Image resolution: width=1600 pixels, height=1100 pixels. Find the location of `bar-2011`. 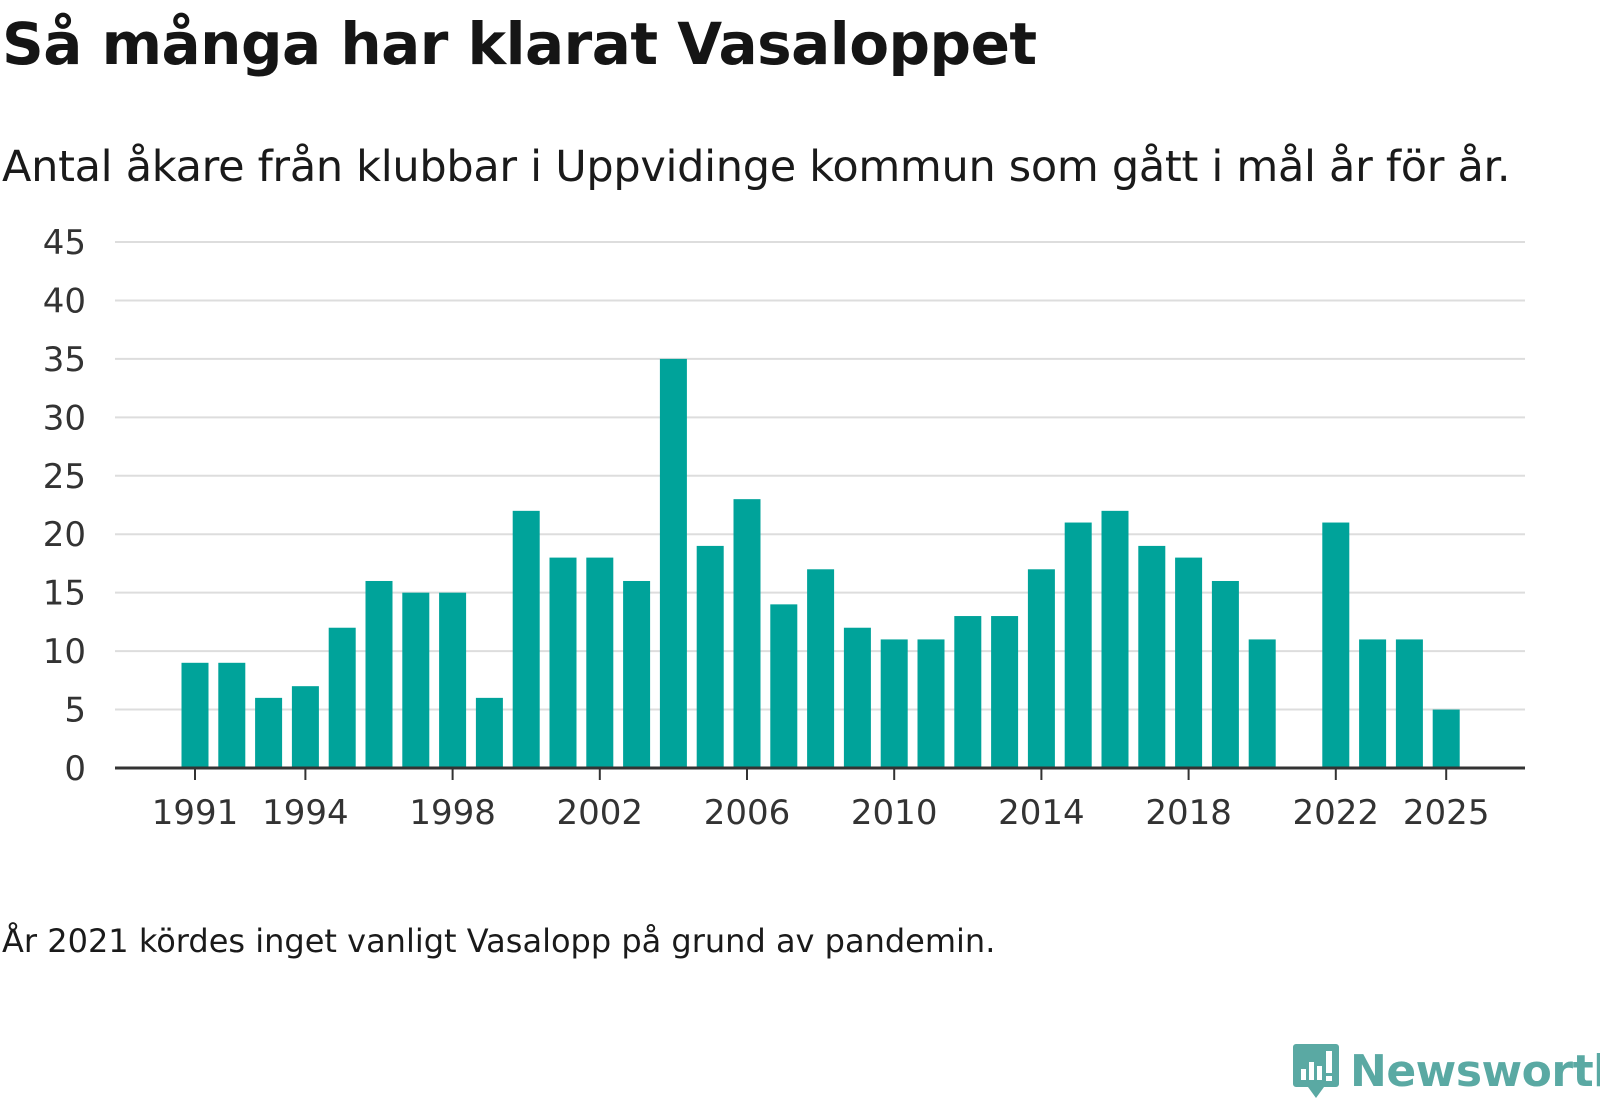

bar-2011 is located at coordinates (931, 703).